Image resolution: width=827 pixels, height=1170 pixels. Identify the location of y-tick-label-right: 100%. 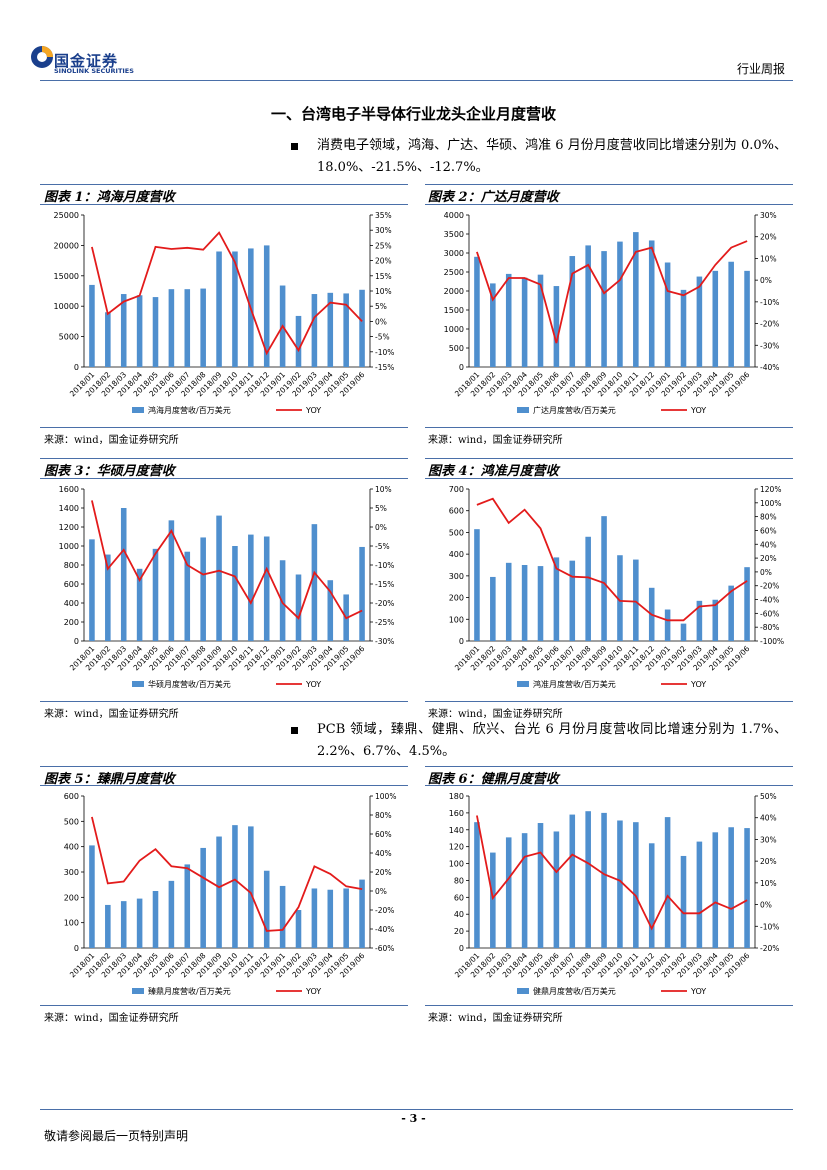
(385, 796).